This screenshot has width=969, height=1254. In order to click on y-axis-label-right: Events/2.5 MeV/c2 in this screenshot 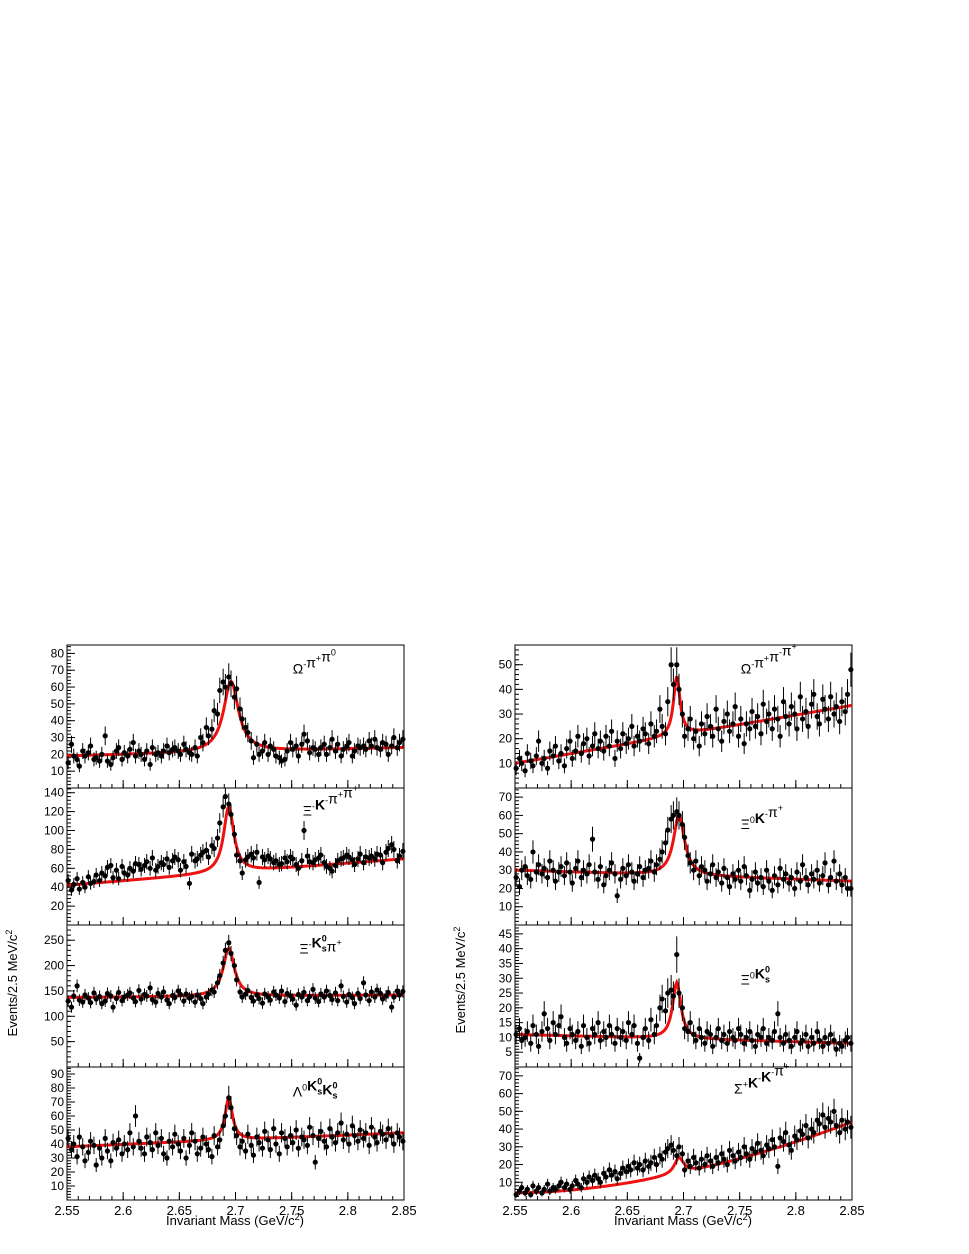, I will do `click(460, 980)`.